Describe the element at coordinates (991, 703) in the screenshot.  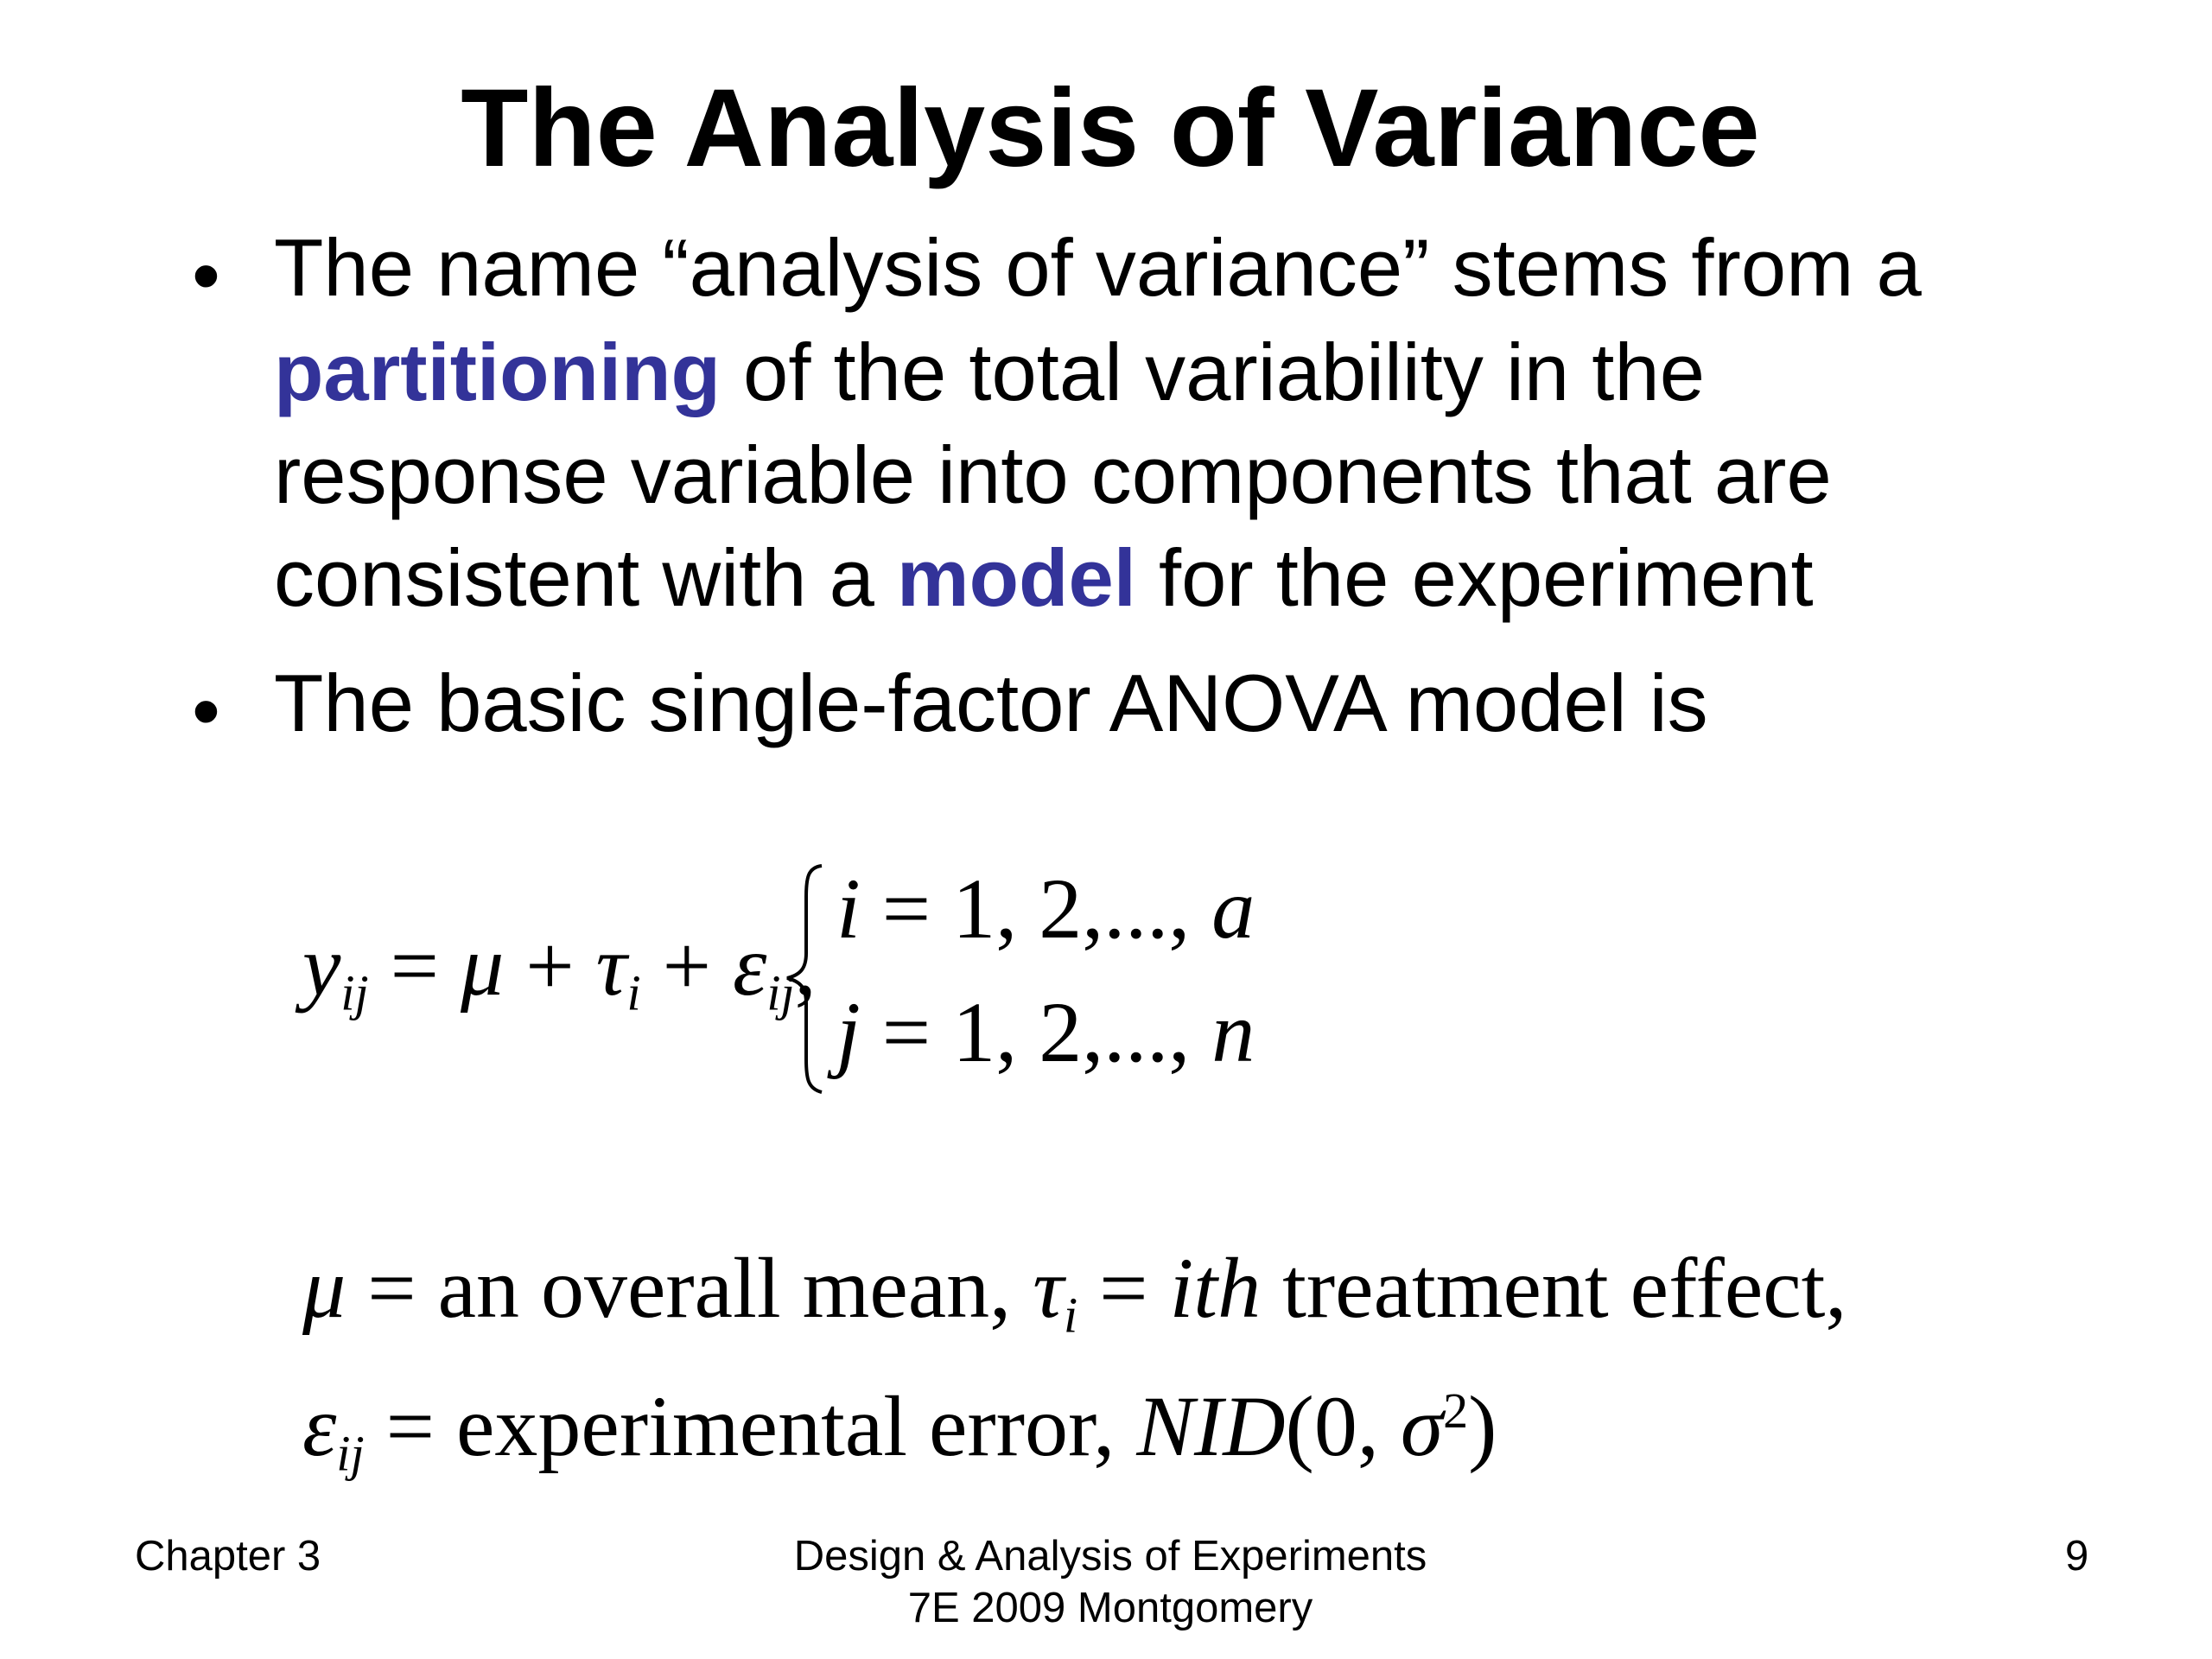
I see `bullet-2-line-1: The basic single-factor ANOVA model is` at that location.